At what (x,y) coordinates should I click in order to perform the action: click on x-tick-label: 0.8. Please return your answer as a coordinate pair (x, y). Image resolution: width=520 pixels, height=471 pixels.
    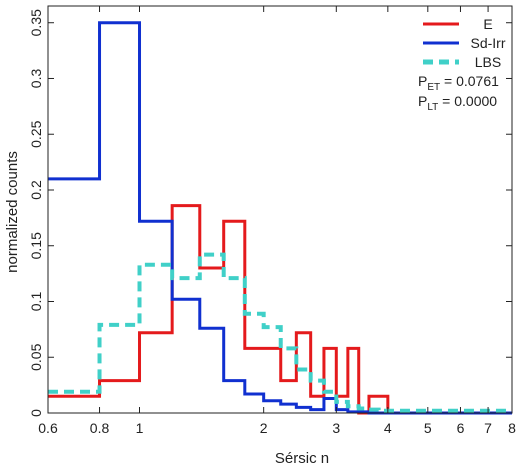
    Looking at the image, I should click on (100, 428).